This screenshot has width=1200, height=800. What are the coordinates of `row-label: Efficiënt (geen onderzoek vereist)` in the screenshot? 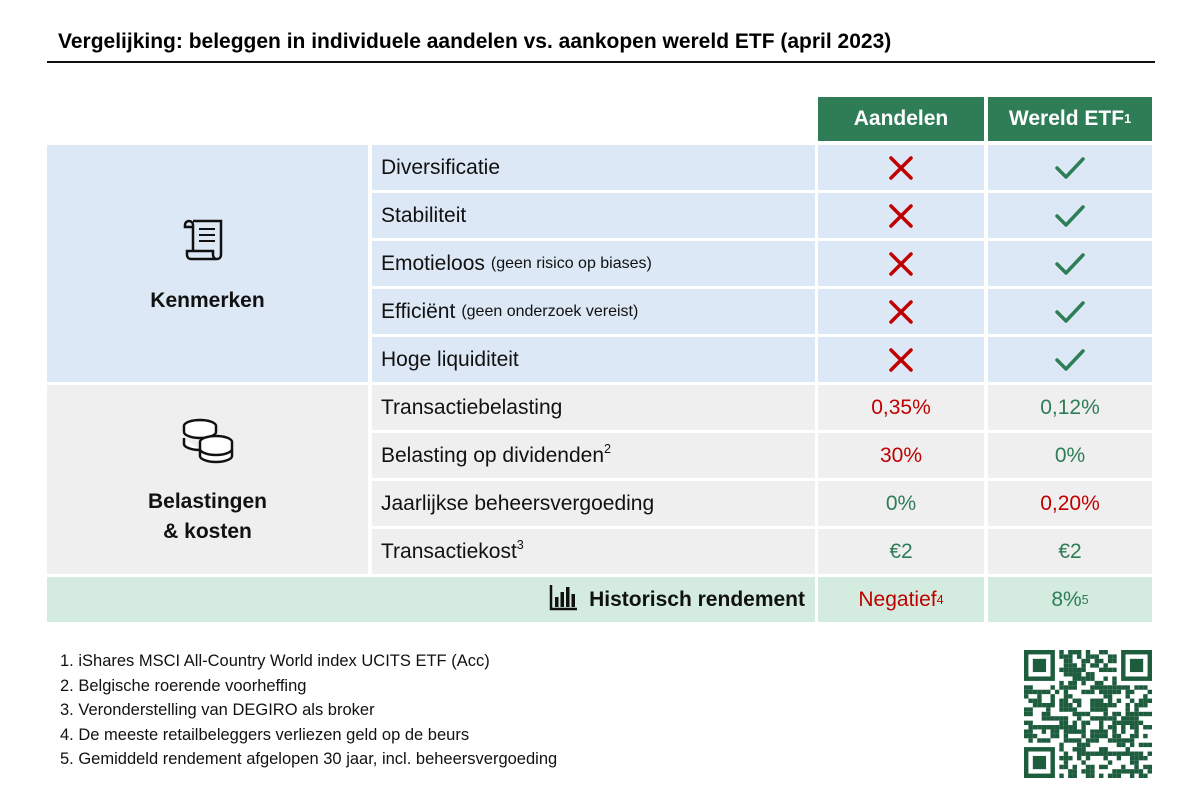 It's located at (593, 311).